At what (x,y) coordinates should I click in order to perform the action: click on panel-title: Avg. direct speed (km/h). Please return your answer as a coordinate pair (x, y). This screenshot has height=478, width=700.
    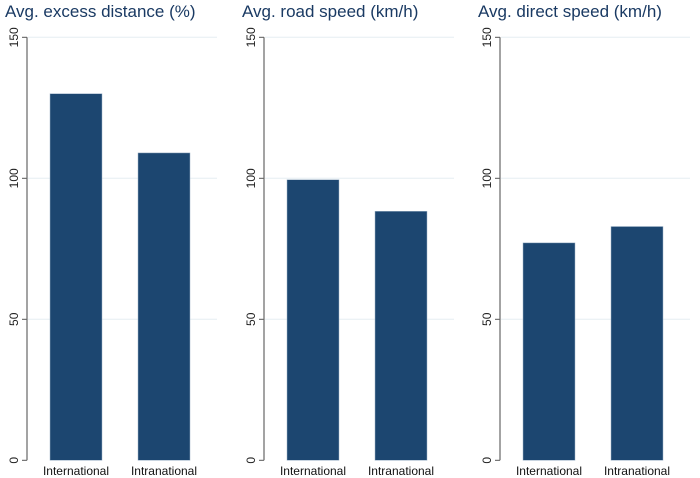
    Looking at the image, I should click on (570, 11).